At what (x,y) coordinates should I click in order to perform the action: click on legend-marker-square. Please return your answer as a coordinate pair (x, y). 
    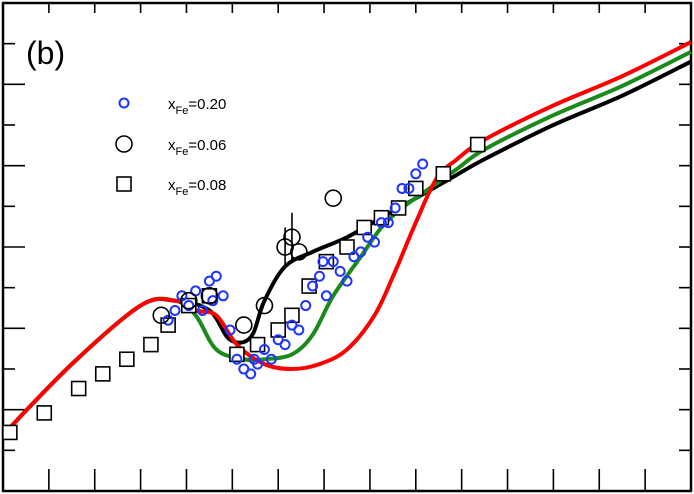
    Looking at the image, I should click on (124, 184).